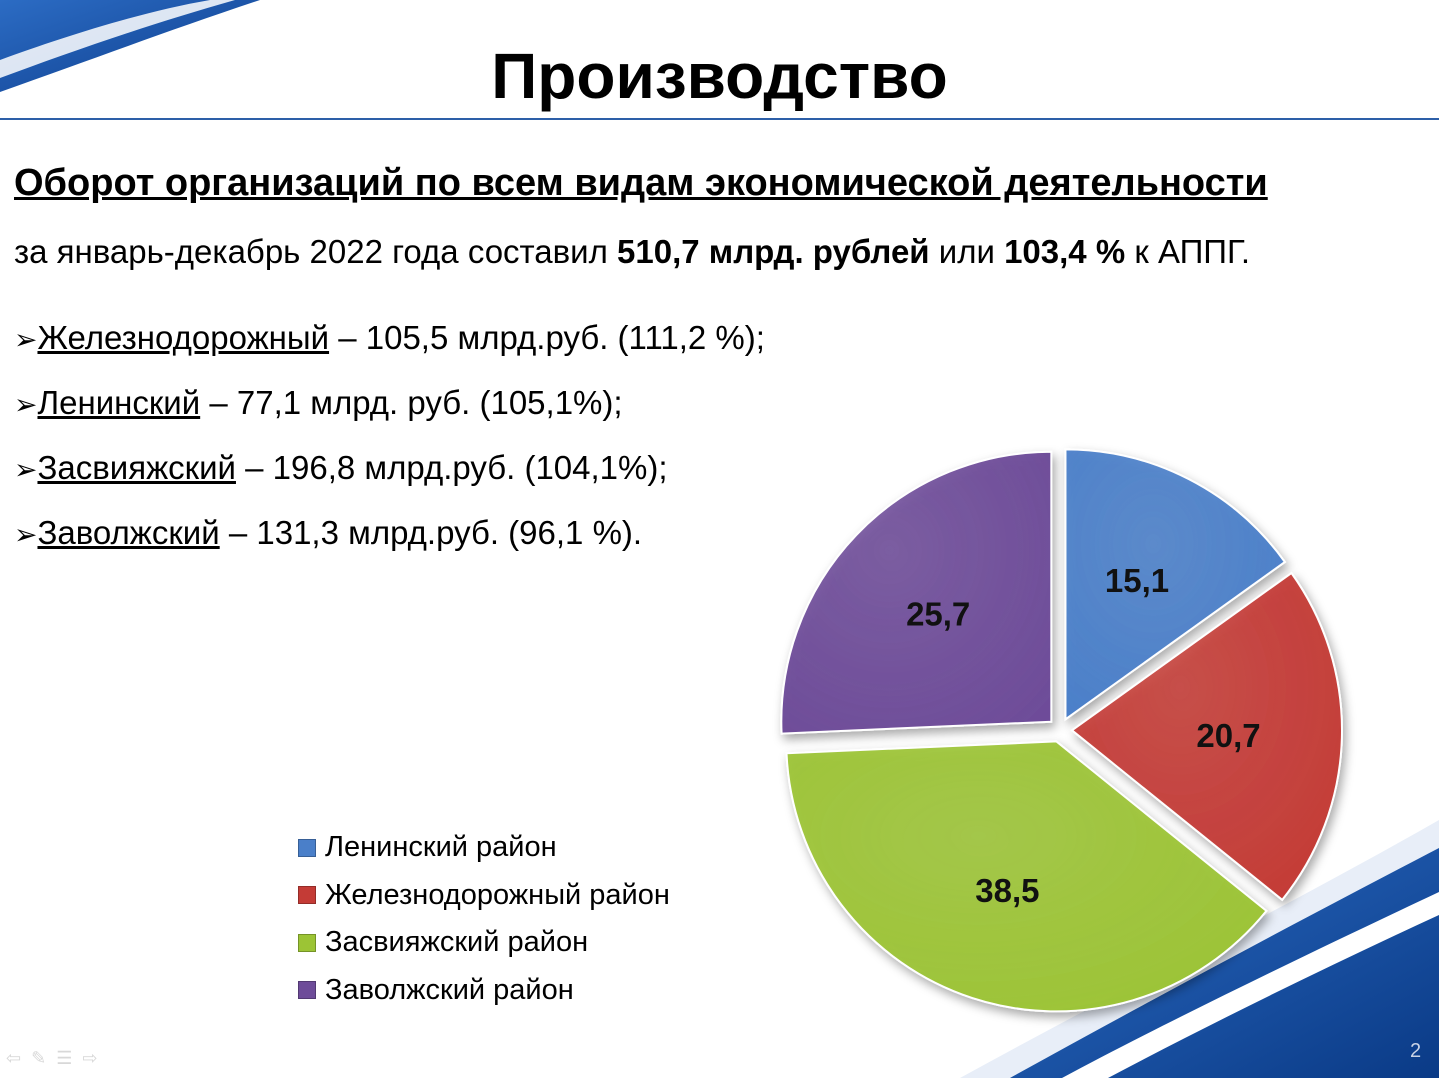 The width and height of the screenshot is (1439, 1078). I want to click on legend-label: Засвияжский район, so click(457, 942).